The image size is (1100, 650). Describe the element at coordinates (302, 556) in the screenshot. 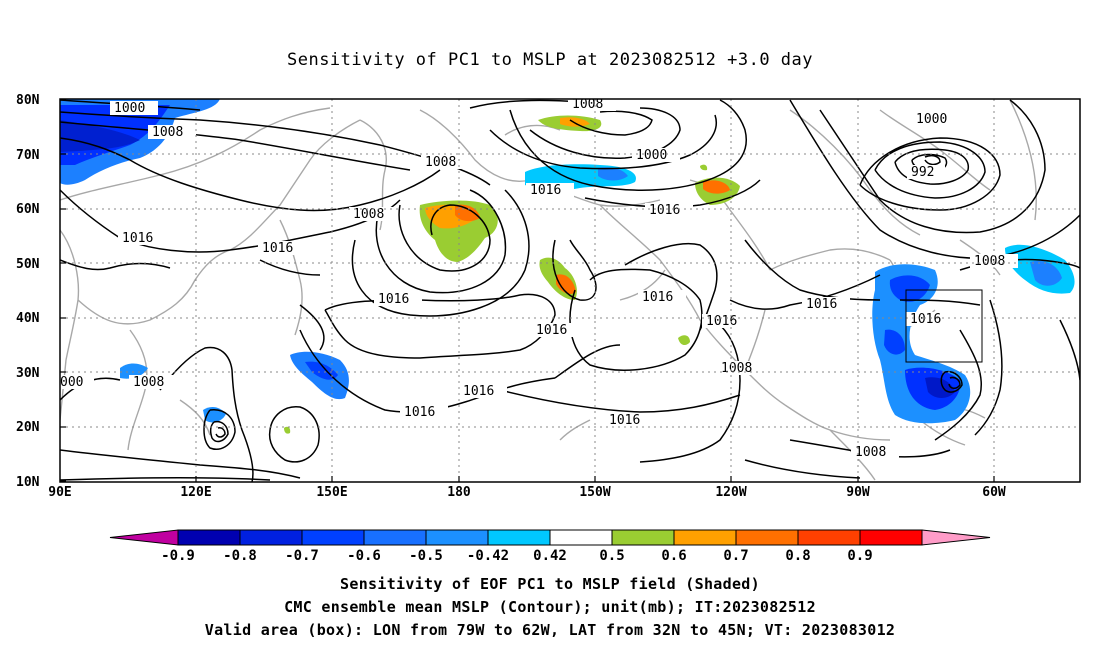

I see `colorbar-label: -0.7` at that location.